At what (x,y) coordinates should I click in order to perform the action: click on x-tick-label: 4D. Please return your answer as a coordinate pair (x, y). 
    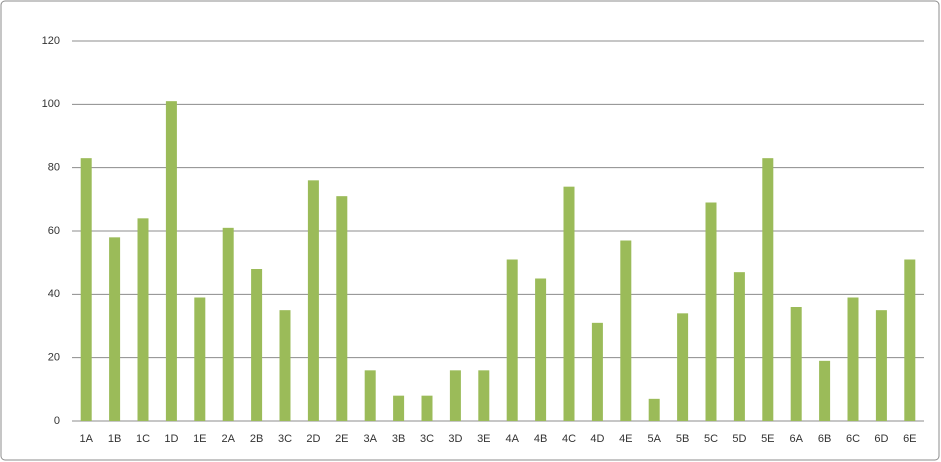
    Looking at the image, I should click on (597, 439).